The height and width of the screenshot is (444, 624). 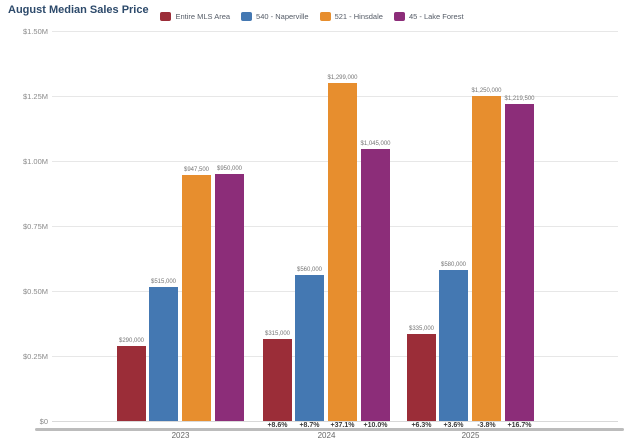 What do you see at coordinates (453, 425) in the screenshot?
I see `pct-change-label: +3.6%` at bounding box center [453, 425].